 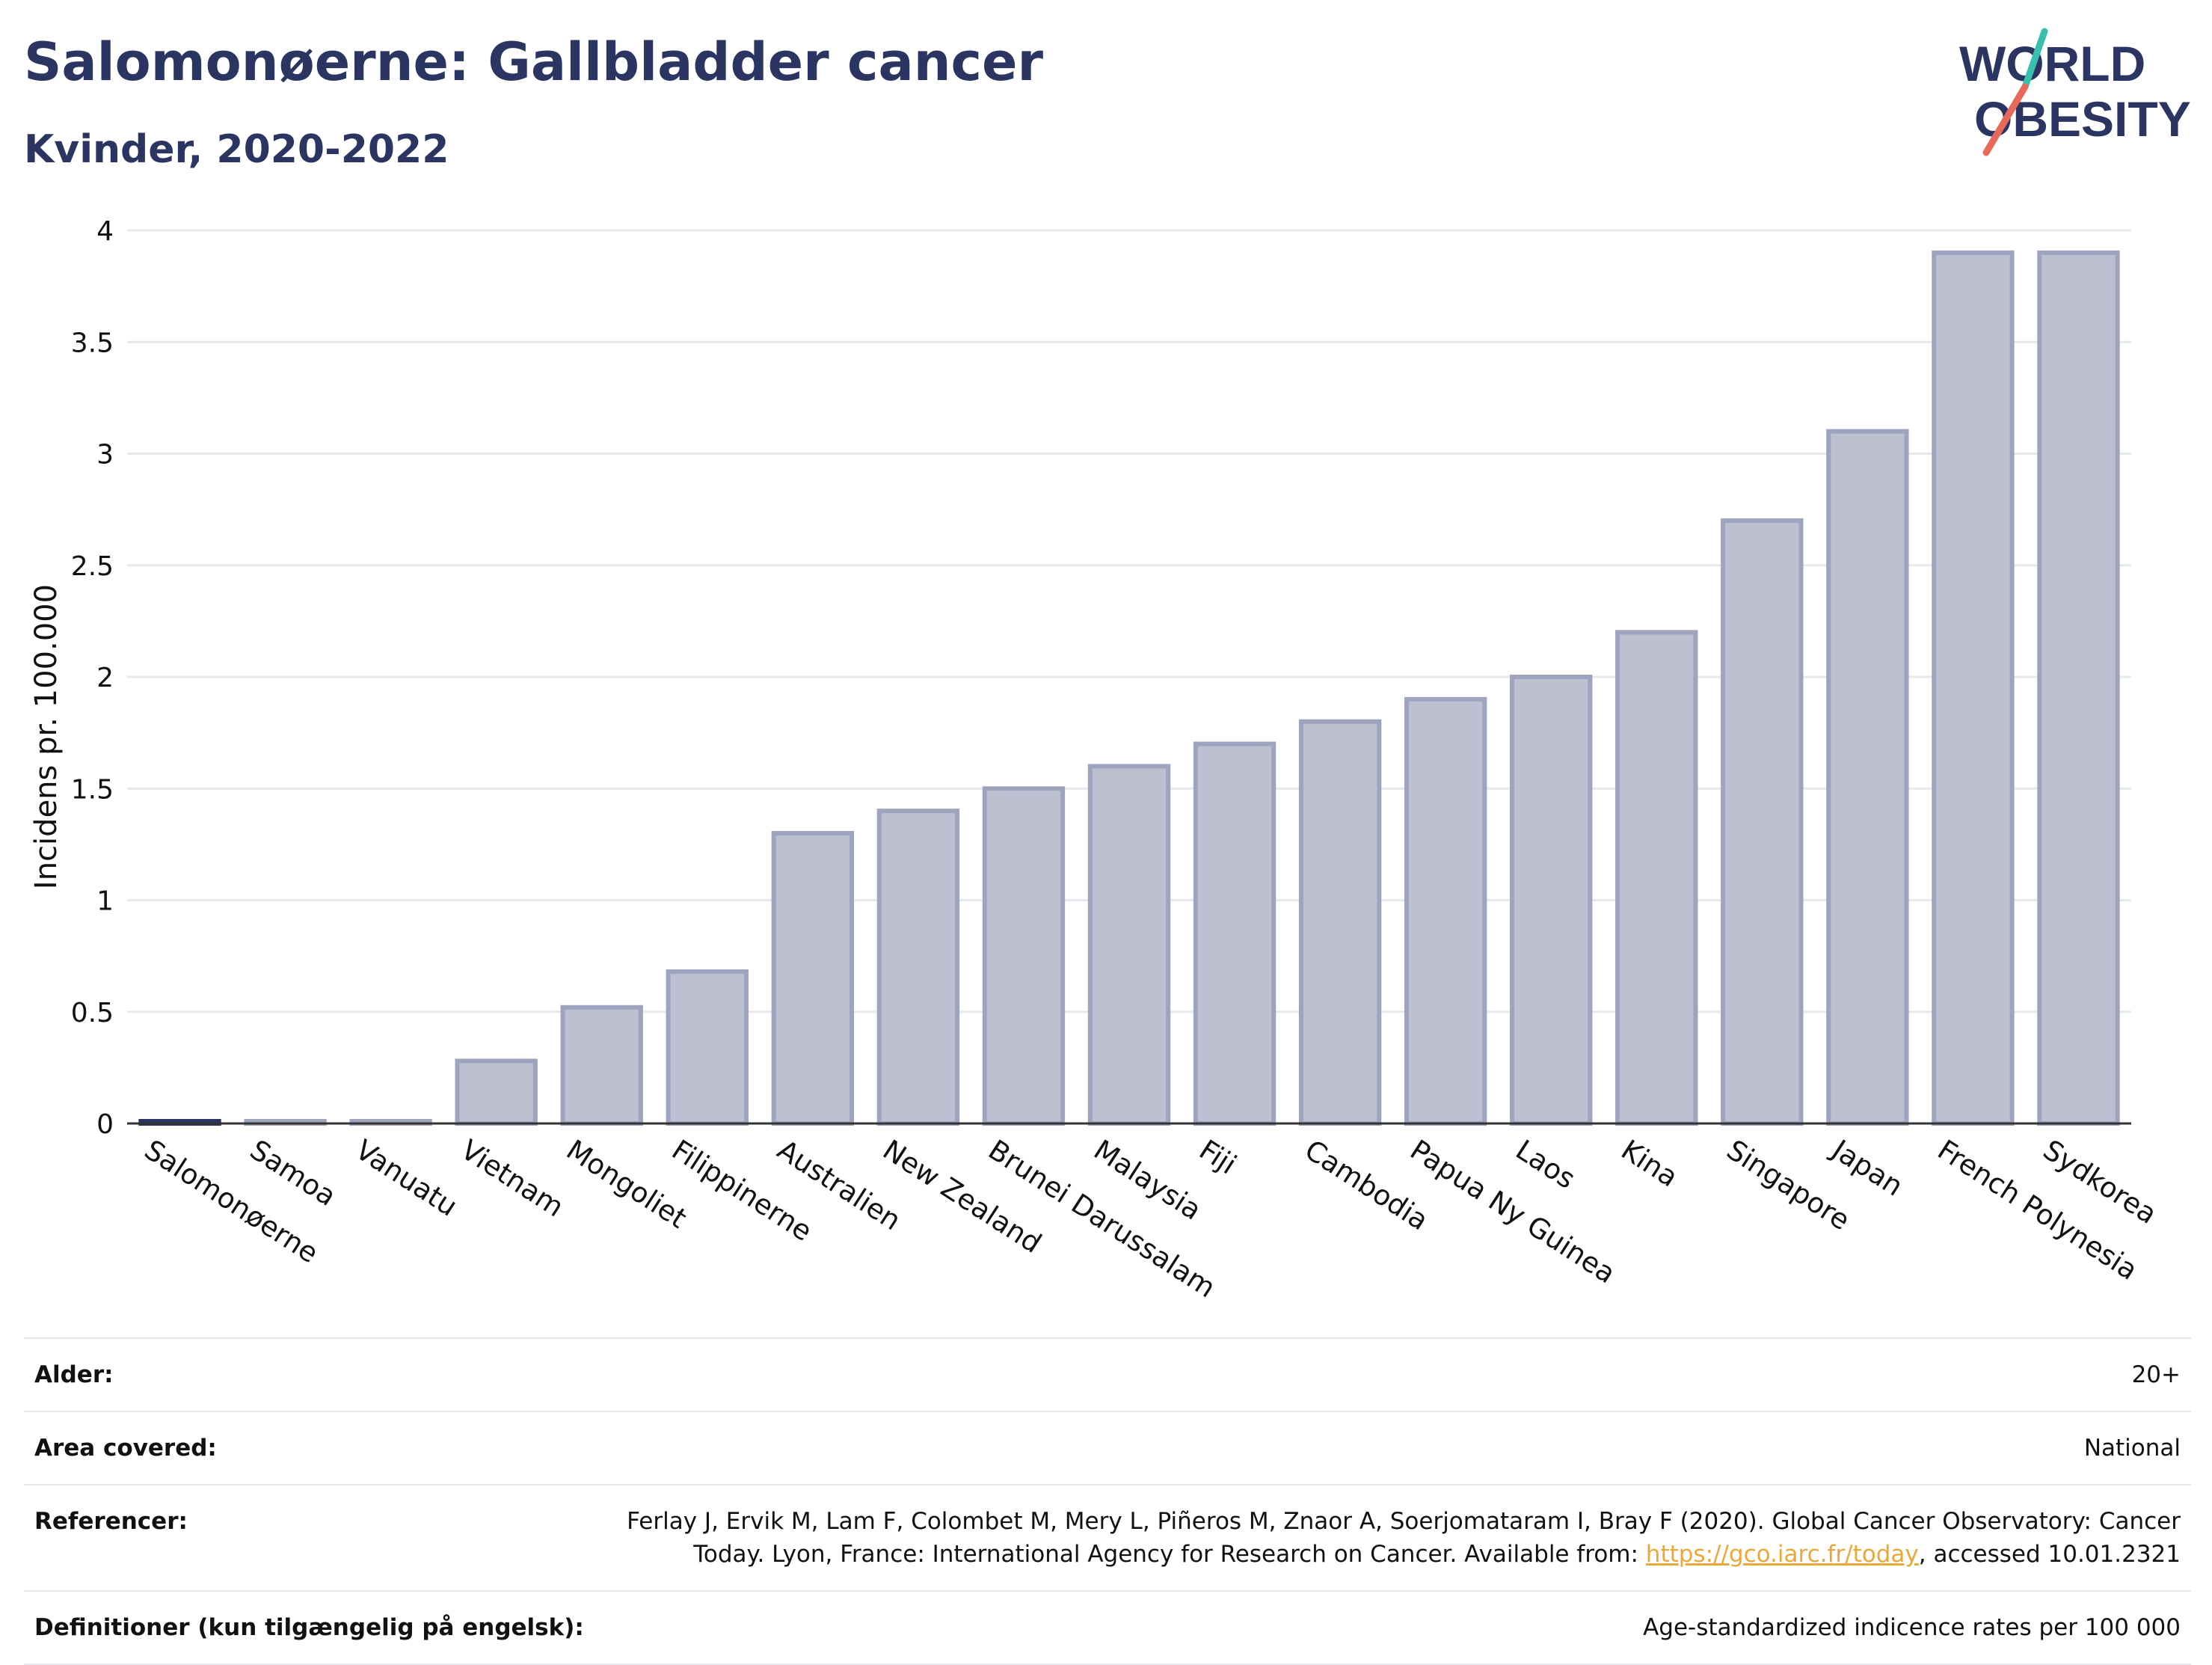 I want to click on chart-subtitle: Kvinder, 2020-2022, so click(x=237, y=149).